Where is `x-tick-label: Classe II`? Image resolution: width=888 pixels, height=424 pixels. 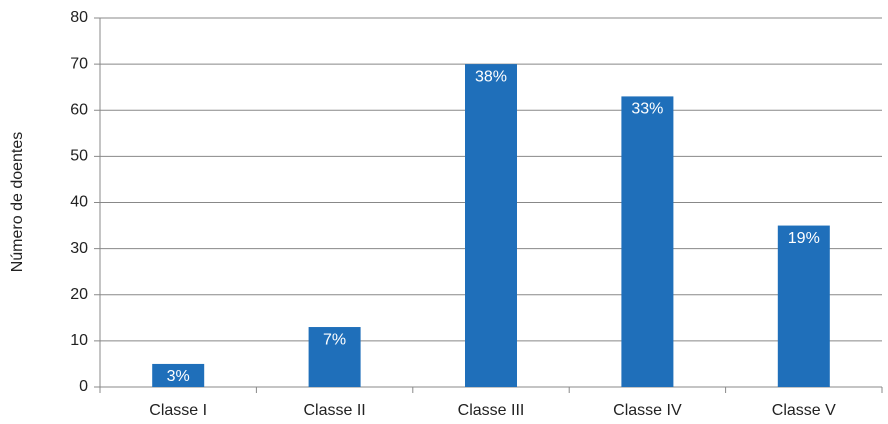
x-tick-label: Classe II is located at coordinates (334, 410).